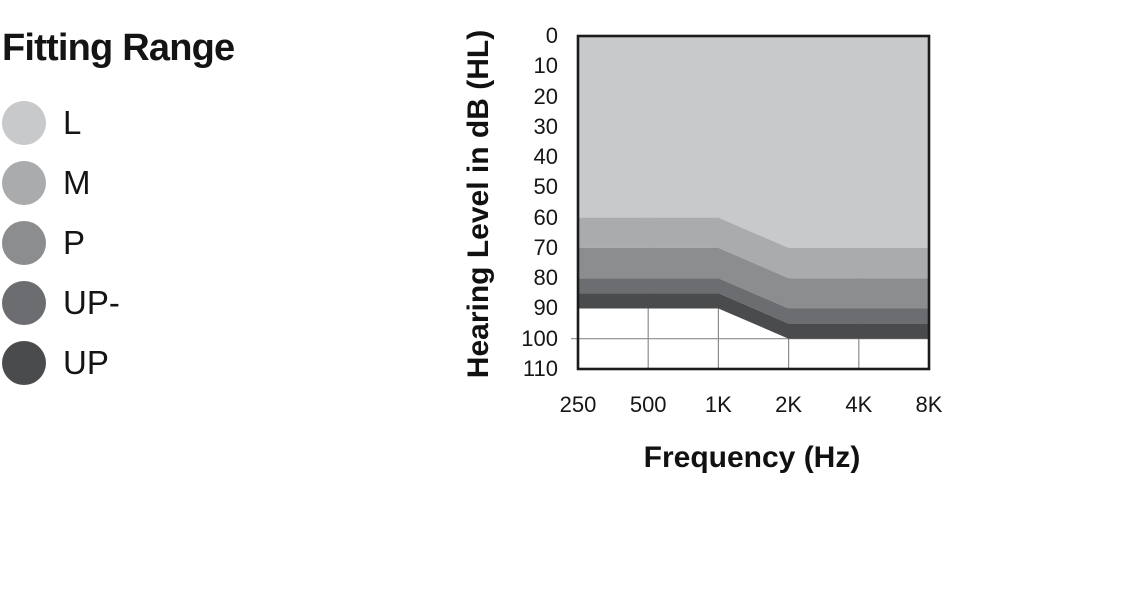 This screenshot has height=600, width=1140. I want to click on legend-item-label: L, so click(72, 122).